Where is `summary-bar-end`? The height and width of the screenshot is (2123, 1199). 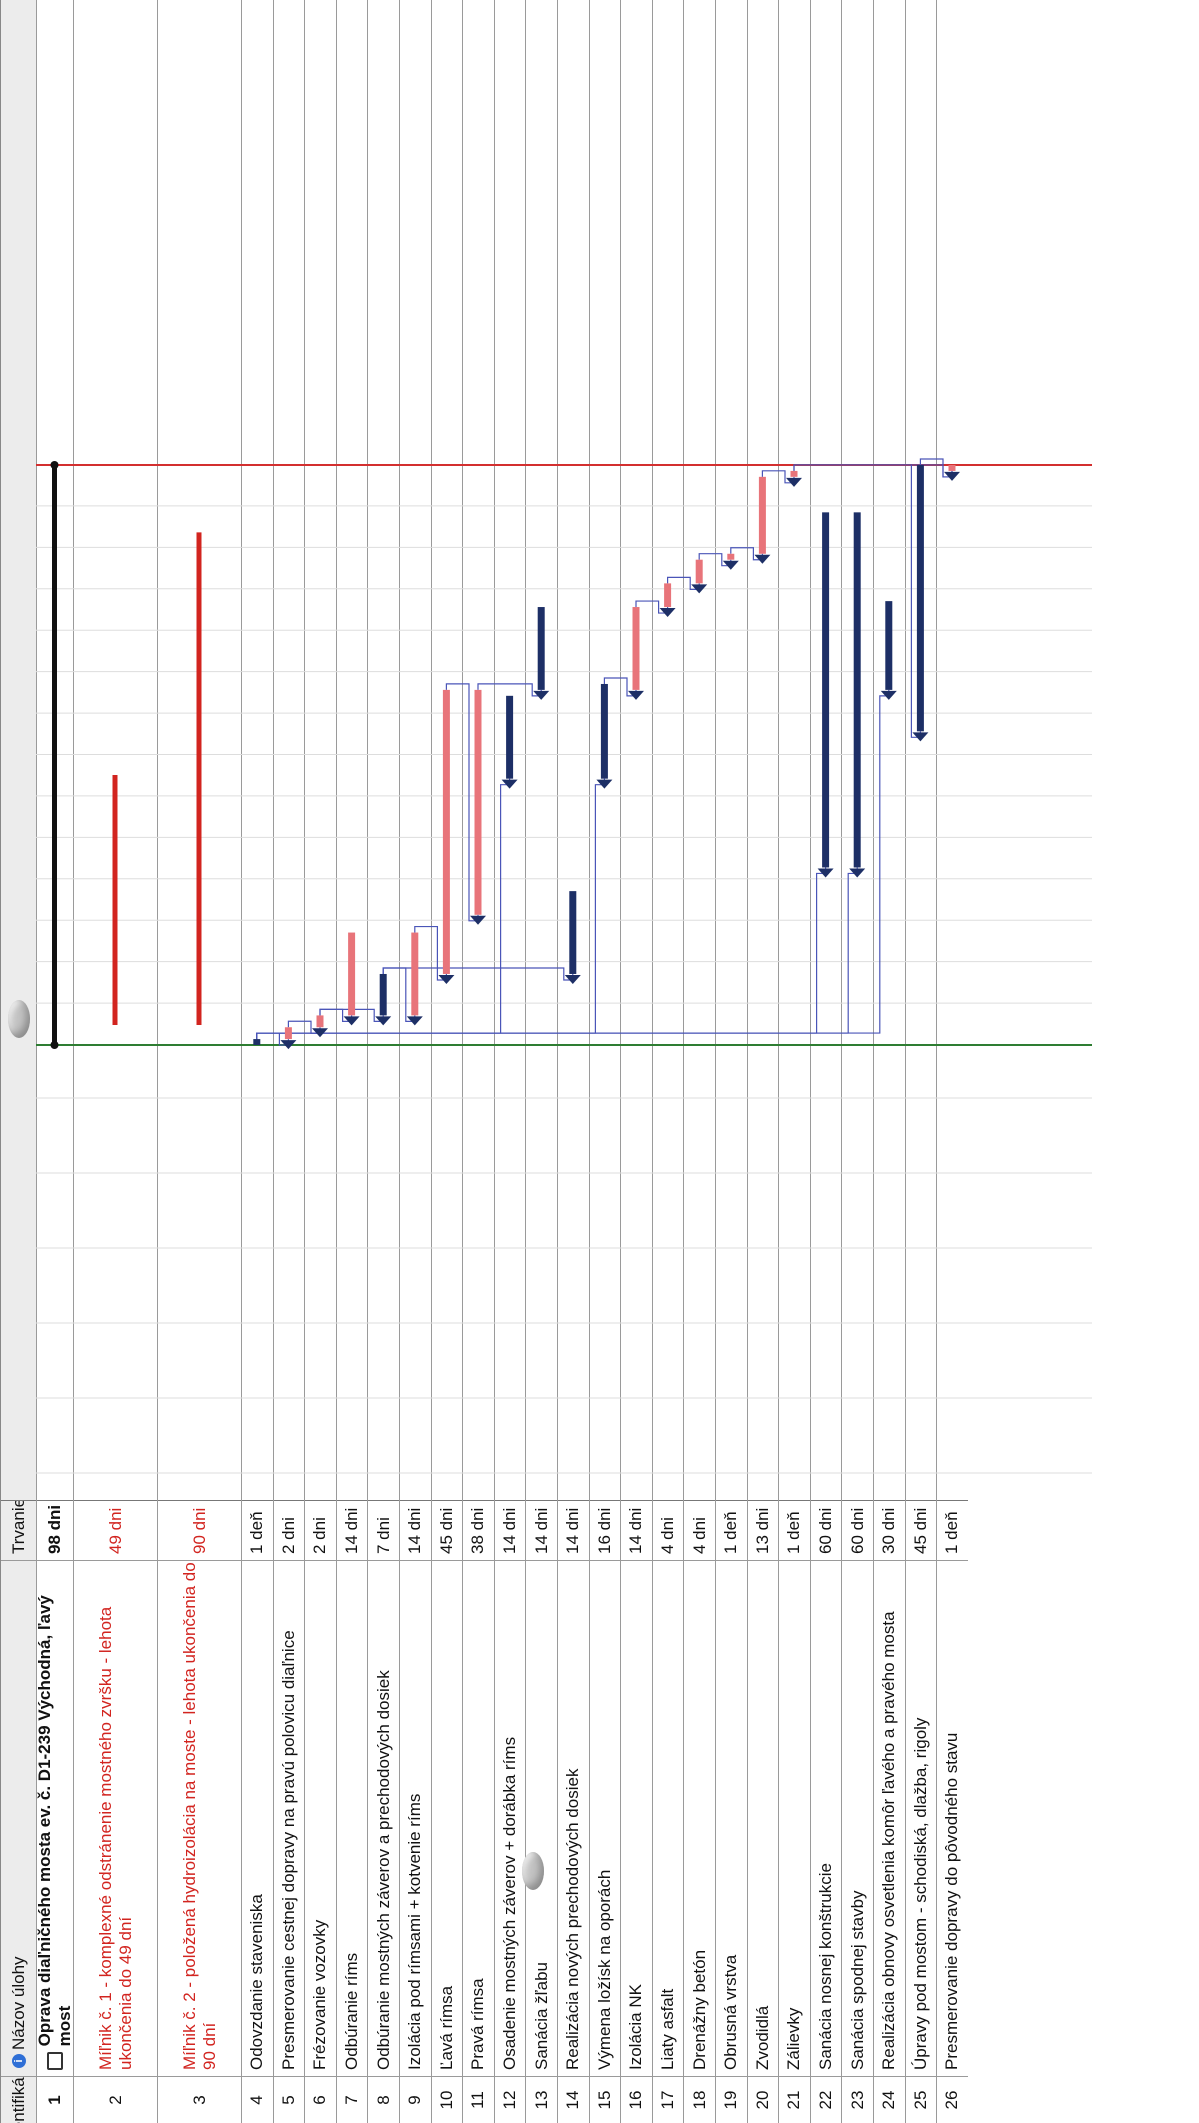 summary-bar-end is located at coordinates (54, 465).